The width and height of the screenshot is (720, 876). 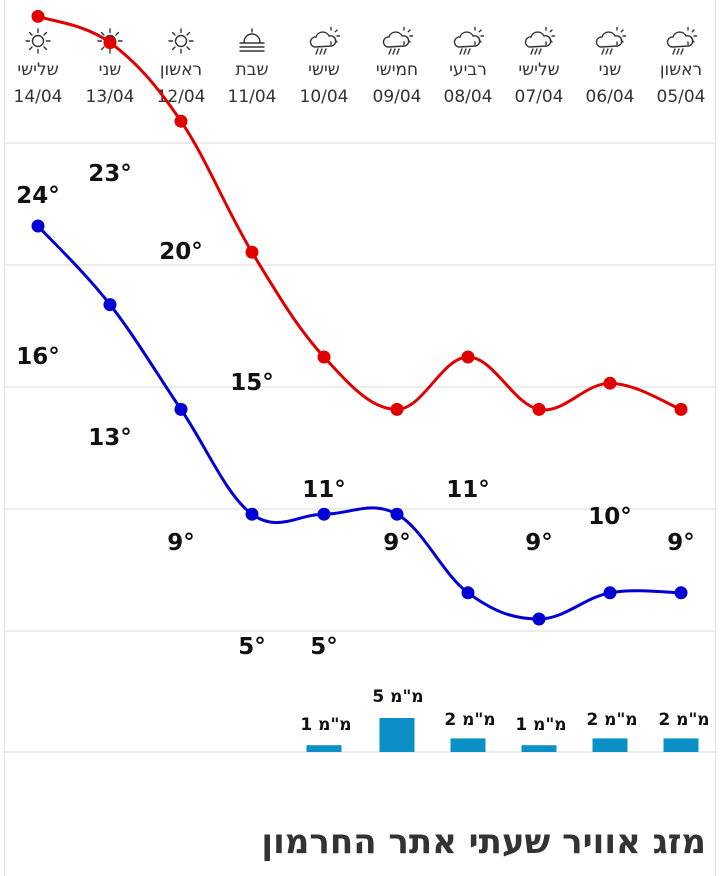 I want to click on high-temp-label-12/04: 20°, so click(x=181, y=252).